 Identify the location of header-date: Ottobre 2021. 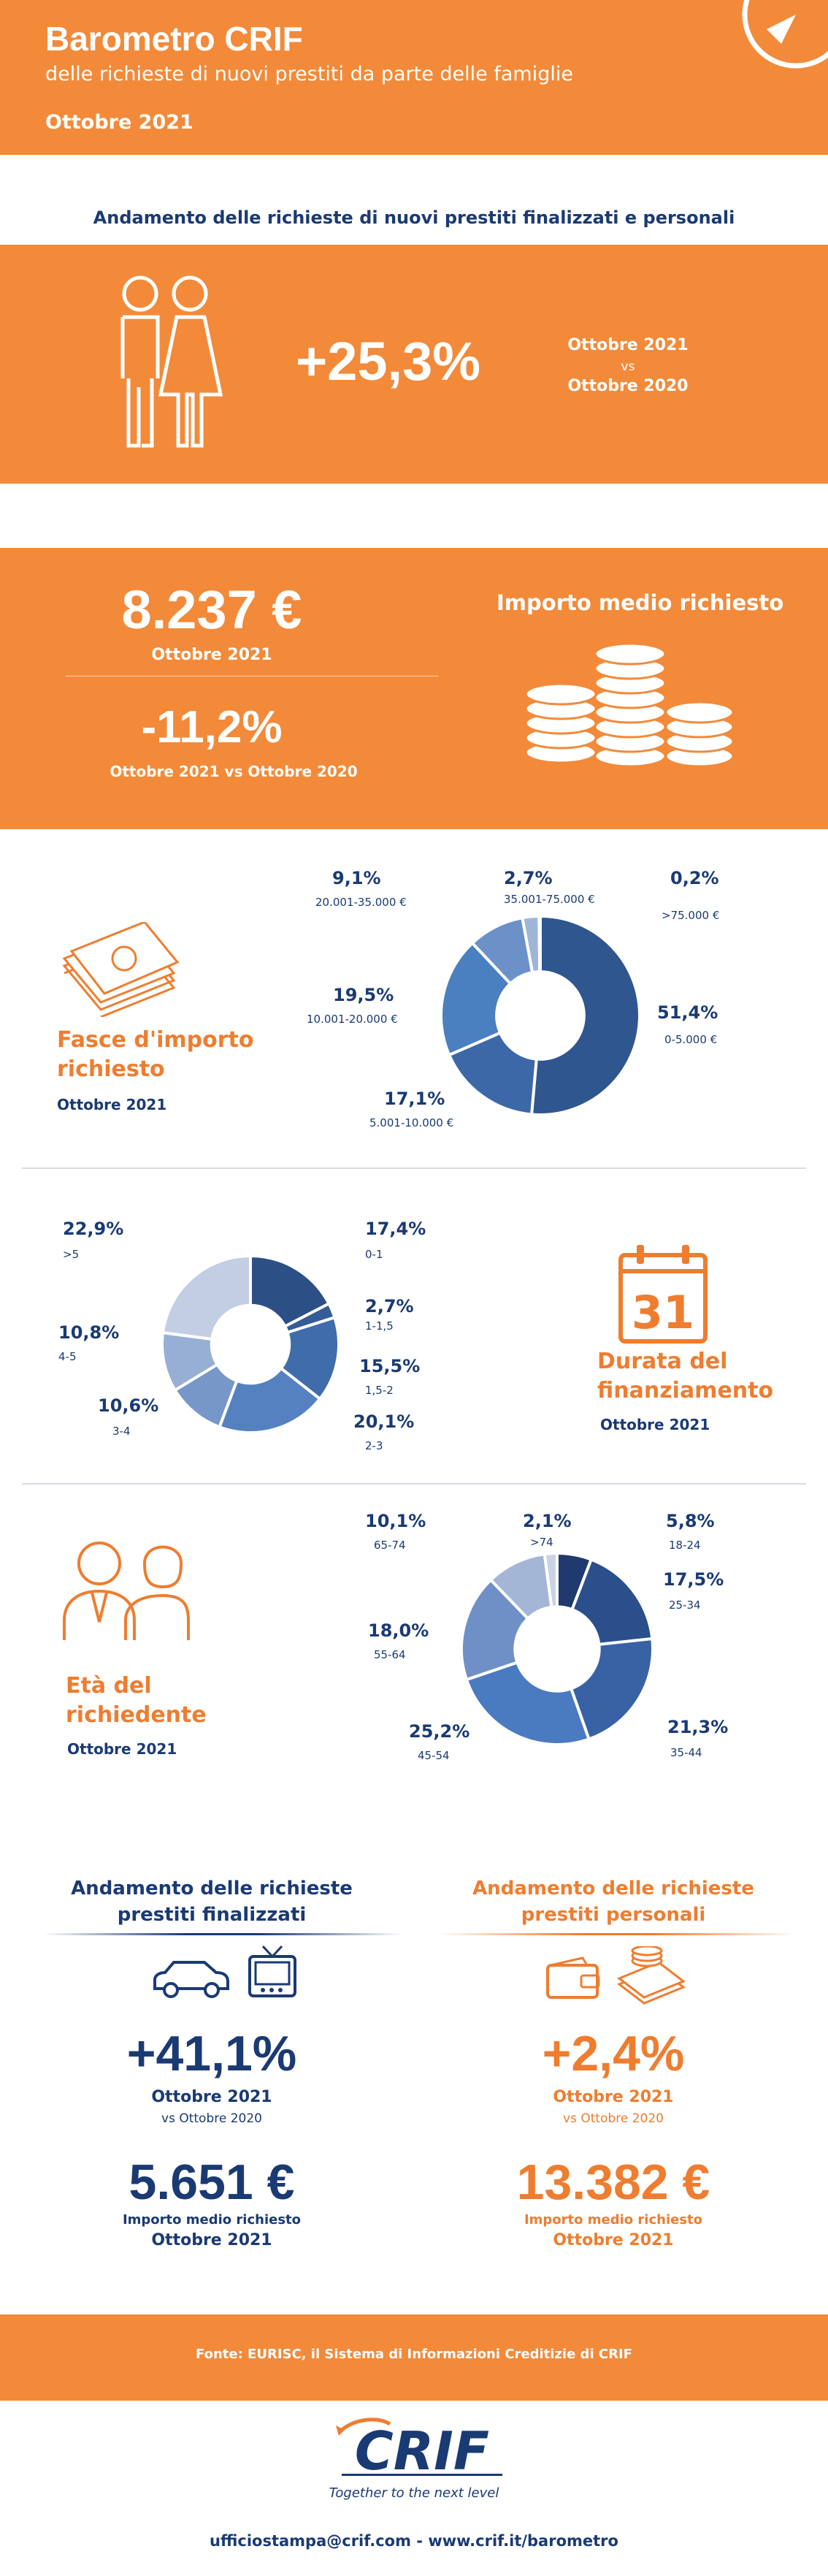
(119, 123).